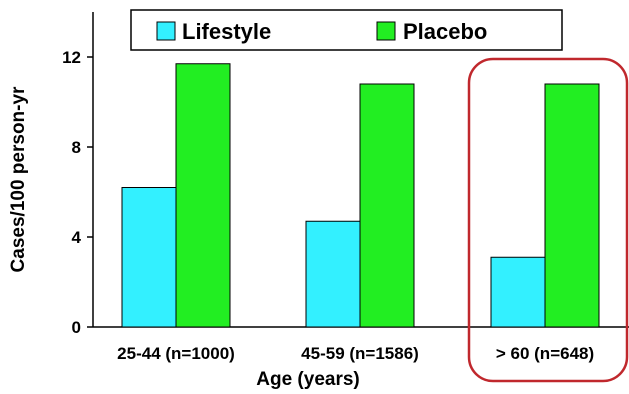 The width and height of the screenshot is (629, 394). Describe the element at coordinates (360, 353) in the screenshot. I see `x-tick-label: 45-59 (n=1586)` at that location.